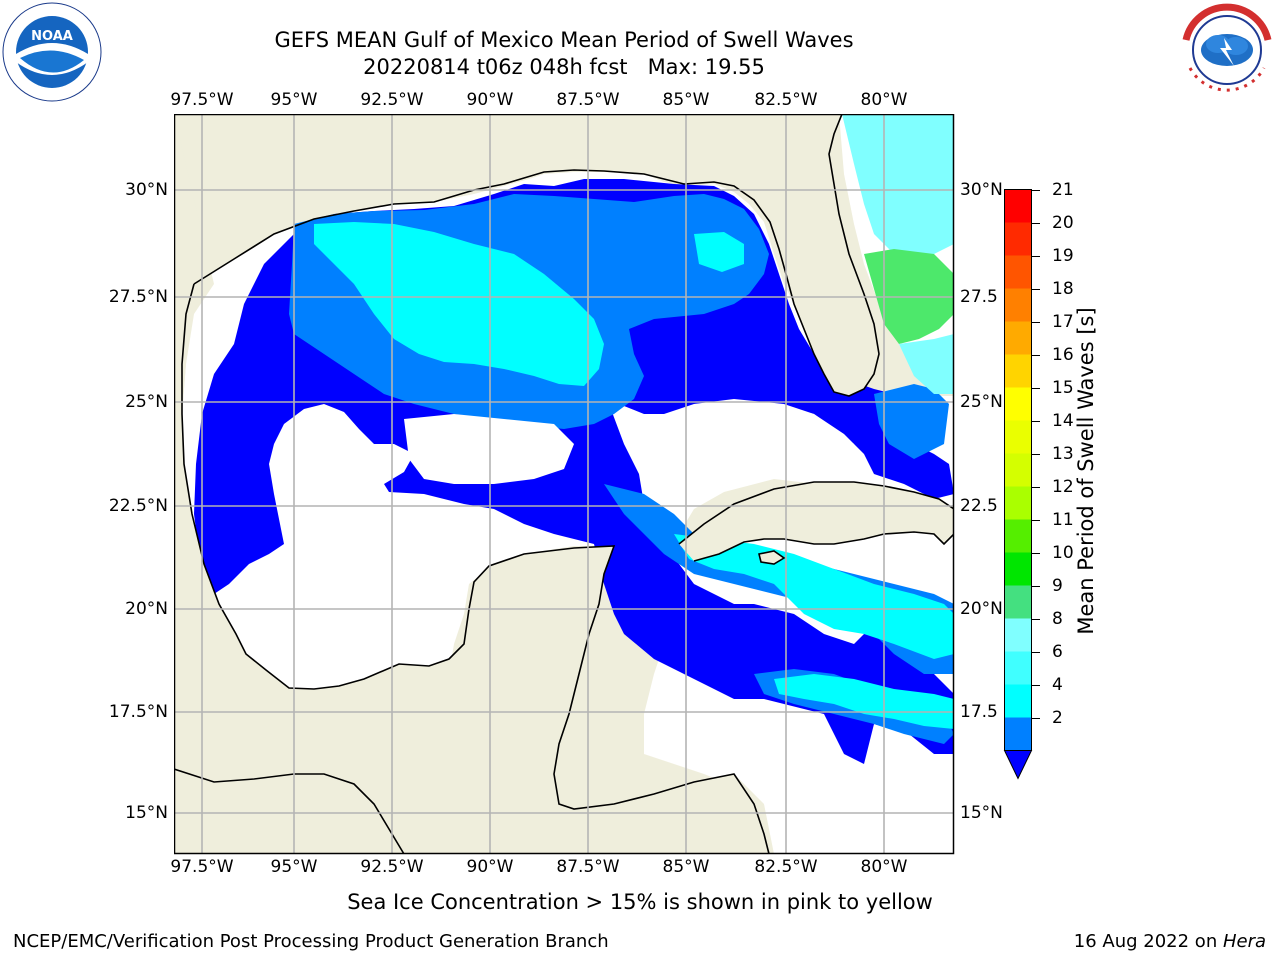 This screenshot has height=960, width=1280. I want to click on footer-machine: Hera, so click(1244, 941).